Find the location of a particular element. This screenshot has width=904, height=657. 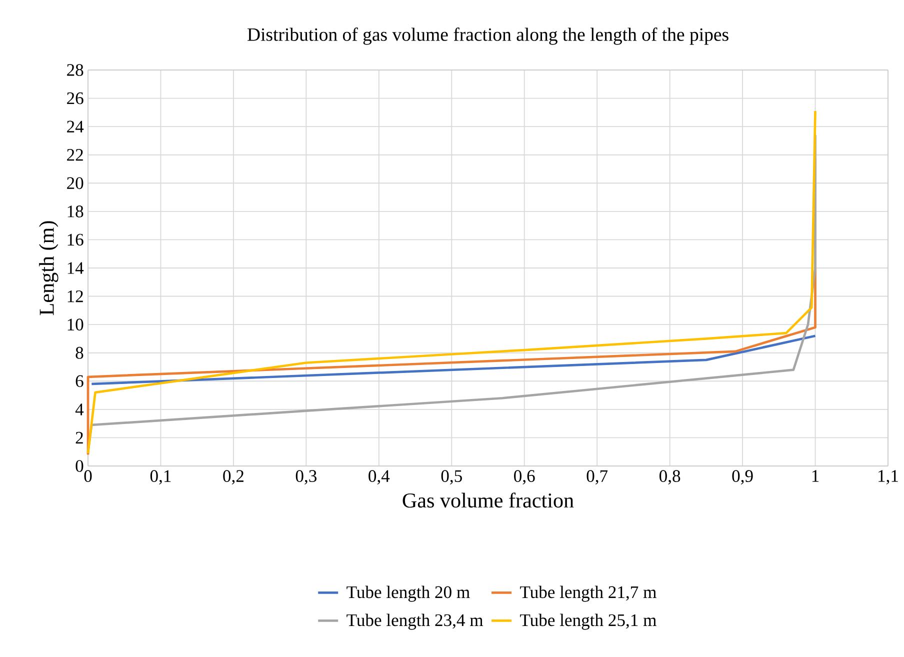

x-tick-label: 0,2 is located at coordinates (233, 477).